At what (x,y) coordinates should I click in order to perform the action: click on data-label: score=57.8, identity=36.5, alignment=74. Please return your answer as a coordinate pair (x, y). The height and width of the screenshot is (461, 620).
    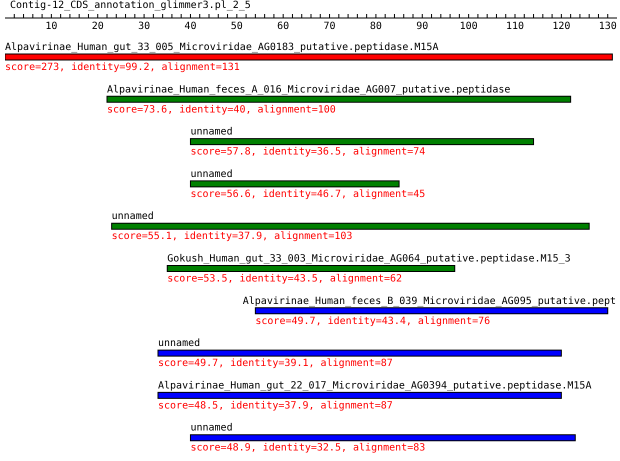
    Looking at the image, I should click on (308, 152).